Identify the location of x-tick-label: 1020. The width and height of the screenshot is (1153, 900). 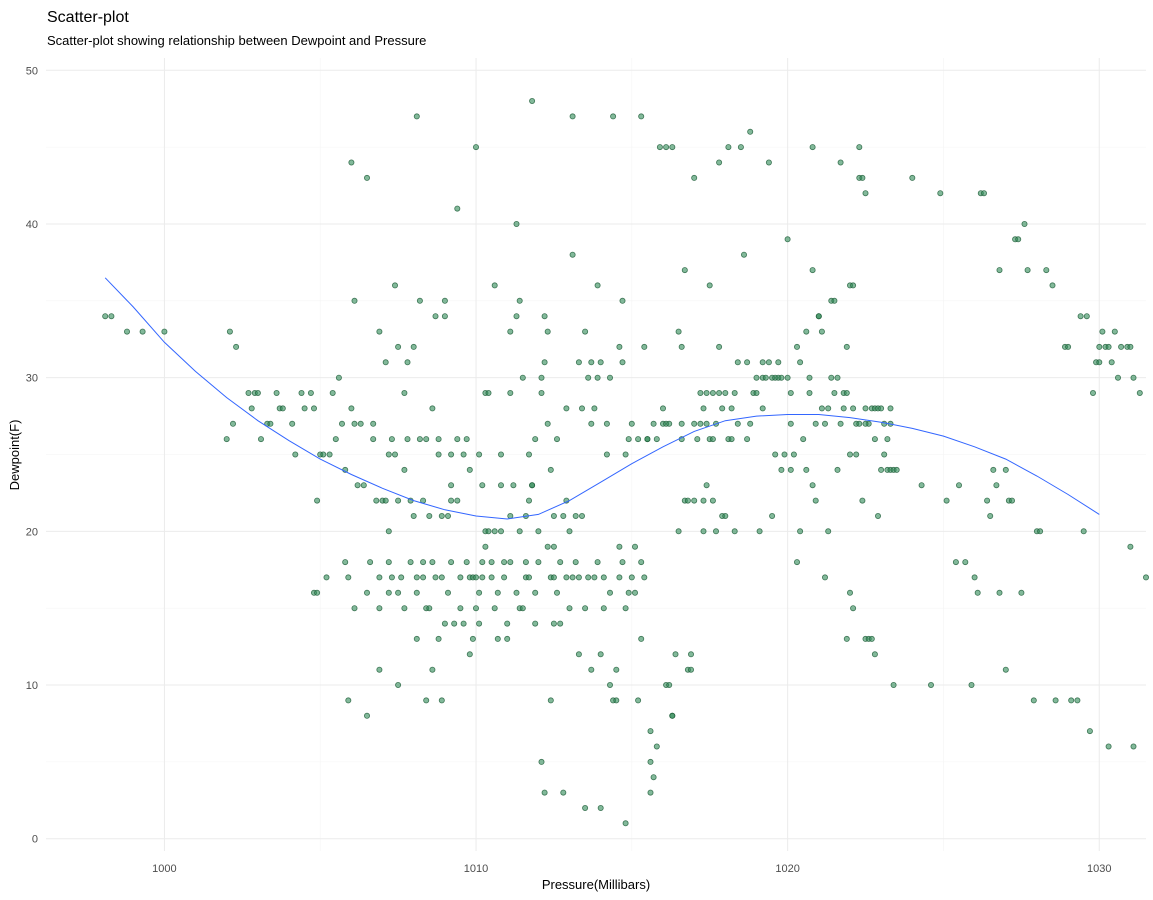
(787, 869).